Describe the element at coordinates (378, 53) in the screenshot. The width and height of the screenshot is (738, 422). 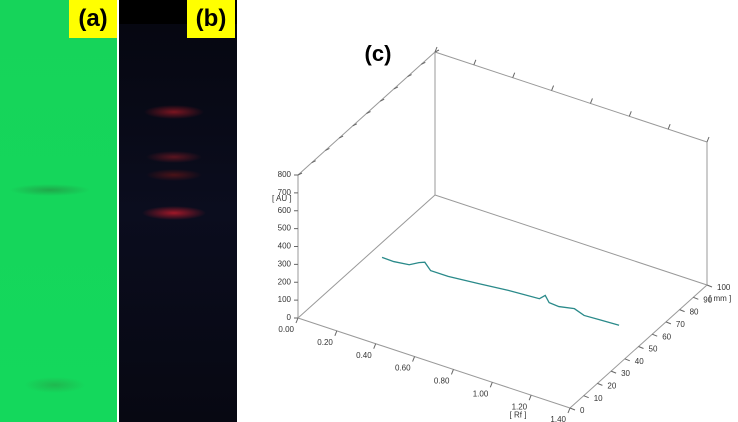
I see `panel-label: (c)` at that location.